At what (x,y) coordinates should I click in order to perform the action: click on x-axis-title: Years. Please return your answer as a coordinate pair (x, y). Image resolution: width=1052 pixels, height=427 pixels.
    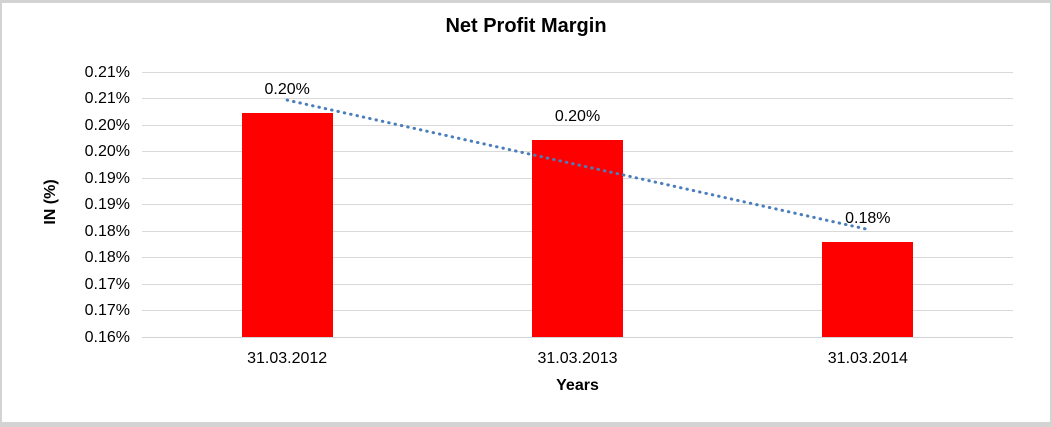
    Looking at the image, I should click on (577, 385).